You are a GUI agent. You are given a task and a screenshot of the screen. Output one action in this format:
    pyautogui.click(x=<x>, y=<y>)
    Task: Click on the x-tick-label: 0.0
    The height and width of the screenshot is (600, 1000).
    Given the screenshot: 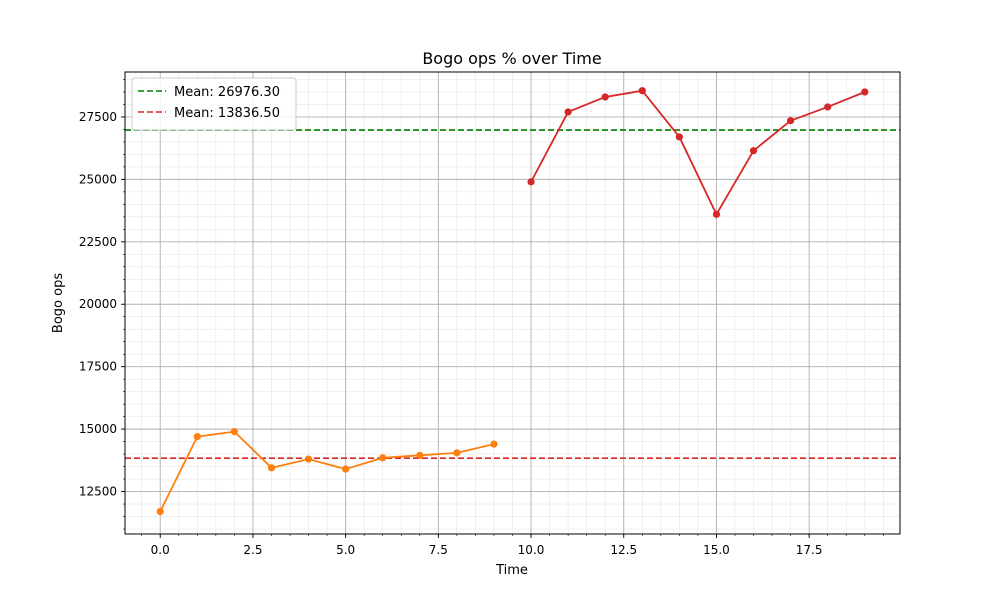 What is the action you would take?
    pyautogui.click(x=160, y=550)
    